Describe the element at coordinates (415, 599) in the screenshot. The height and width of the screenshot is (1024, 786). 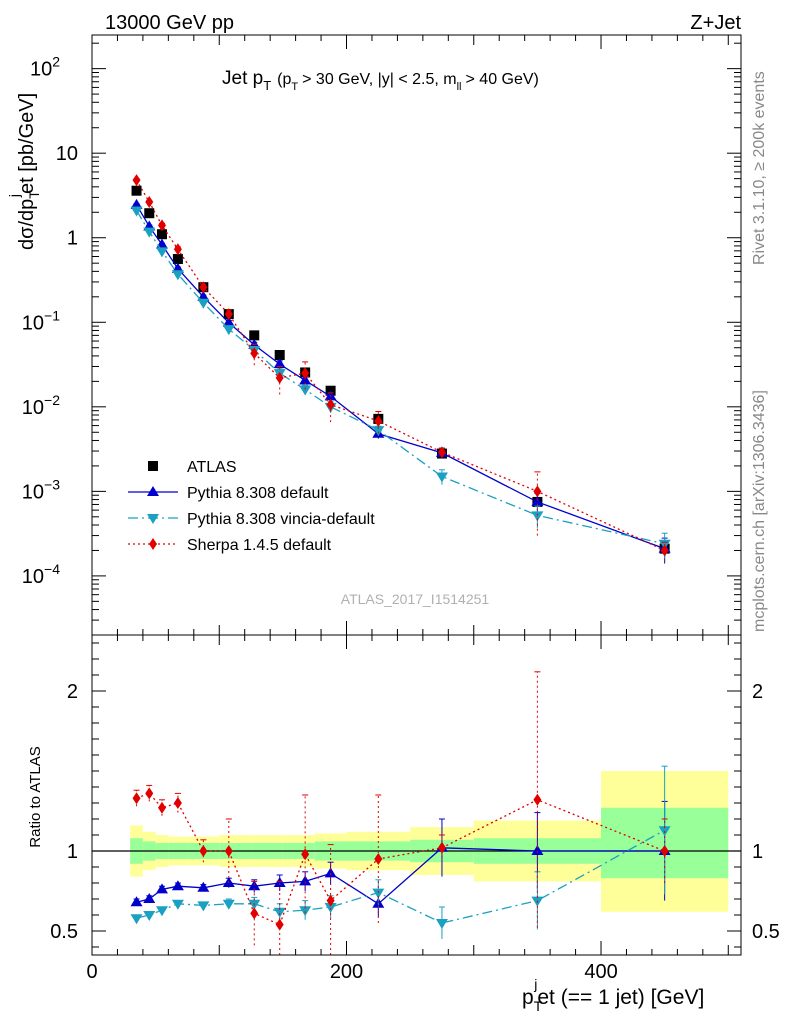
I see `analysis-id-label: ATLAS_2017_I1514251` at that location.